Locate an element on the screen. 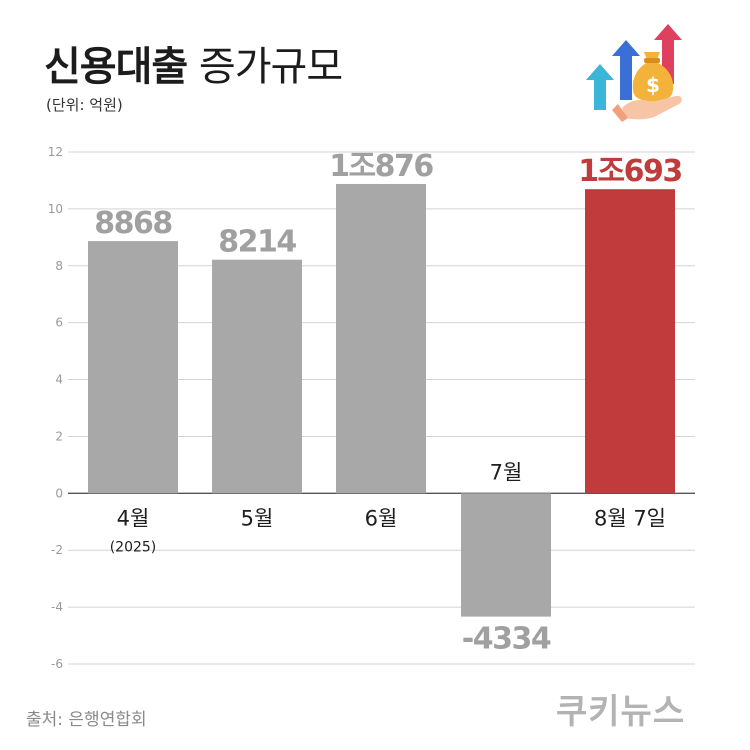 The width and height of the screenshot is (750, 750). brand-logo: 쿠키뉴스 is located at coordinates (621, 712).